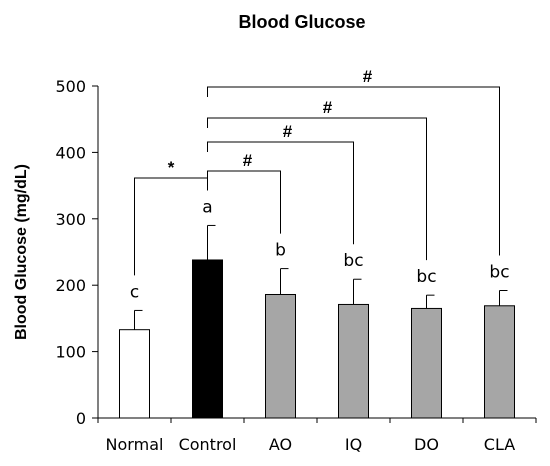  Describe the element at coordinates (280, 251) in the screenshot. I see `significance-letter: b` at that location.